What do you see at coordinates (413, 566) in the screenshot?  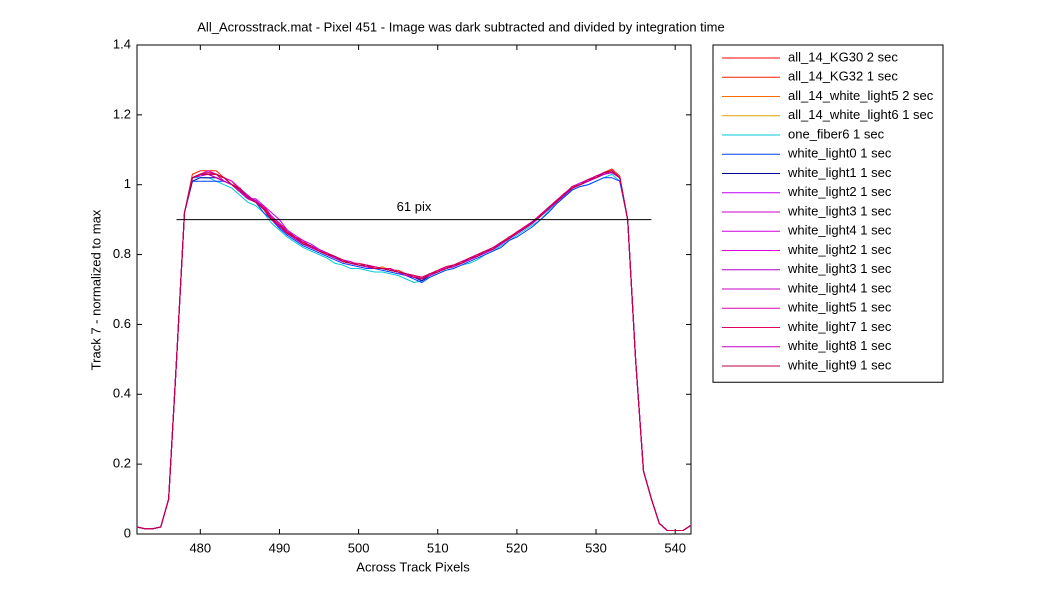 I see `x-axis-label: Across Track Pixels` at bounding box center [413, 566].